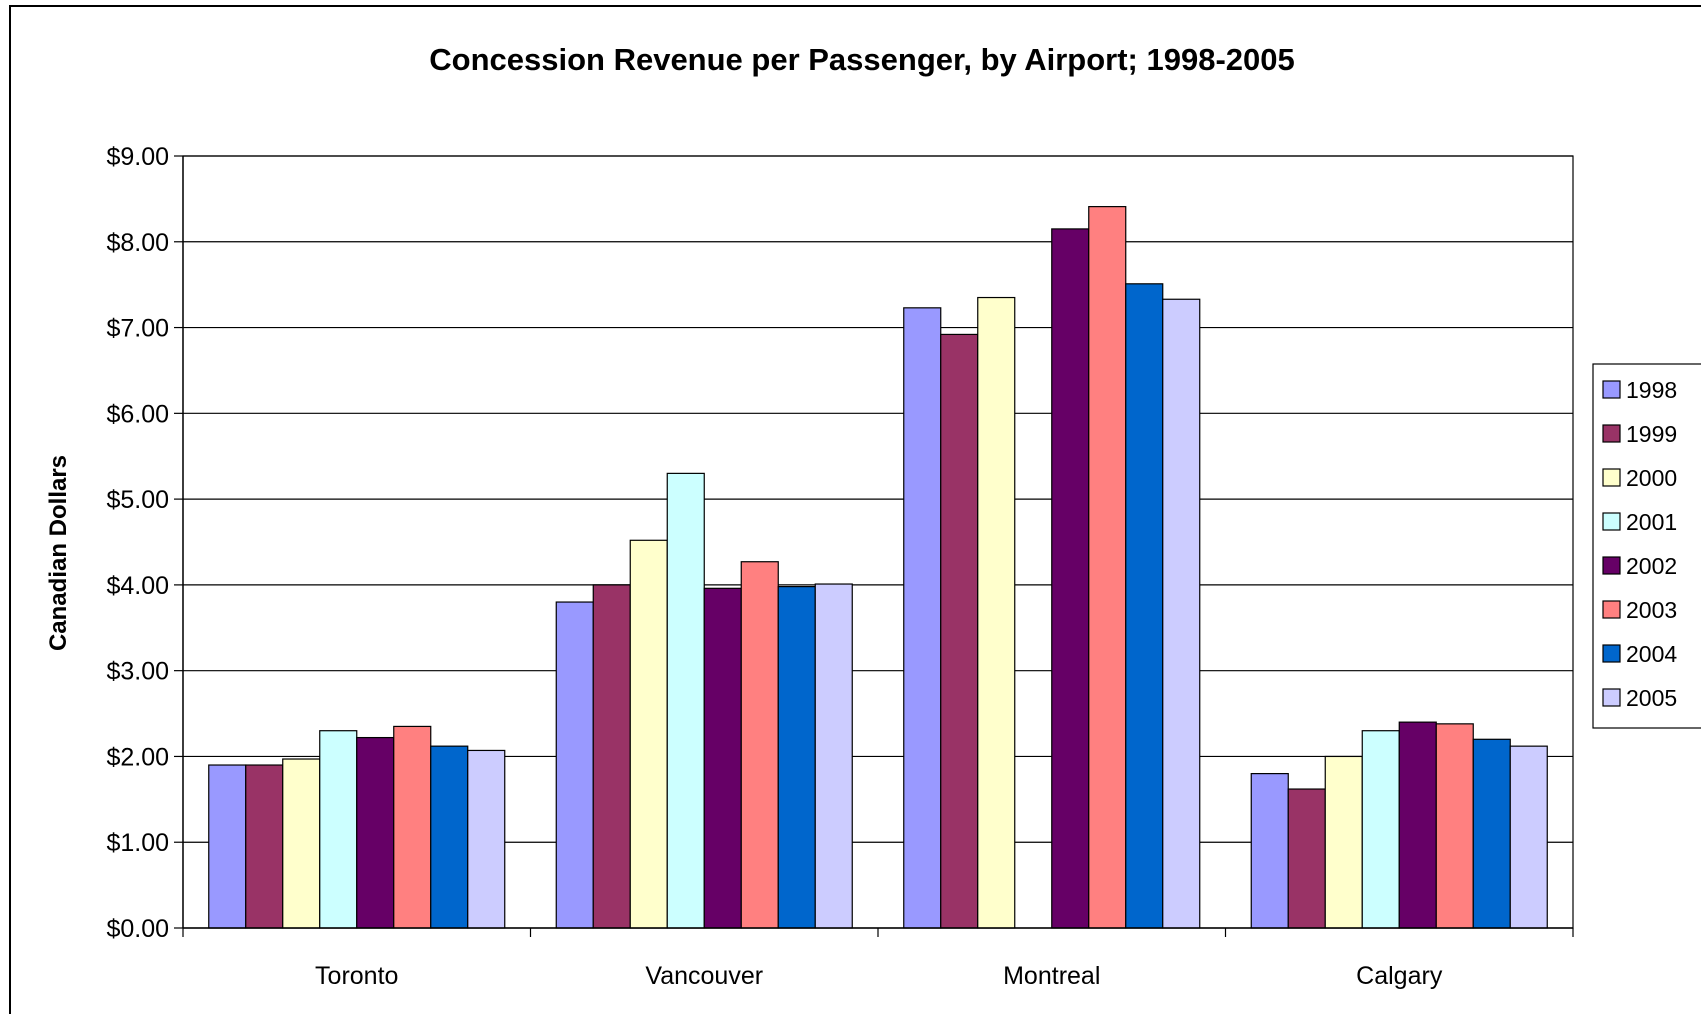 The image size is (1701, 1014). I want to click on x-tick-label: Vancouver, so click(704, 976).